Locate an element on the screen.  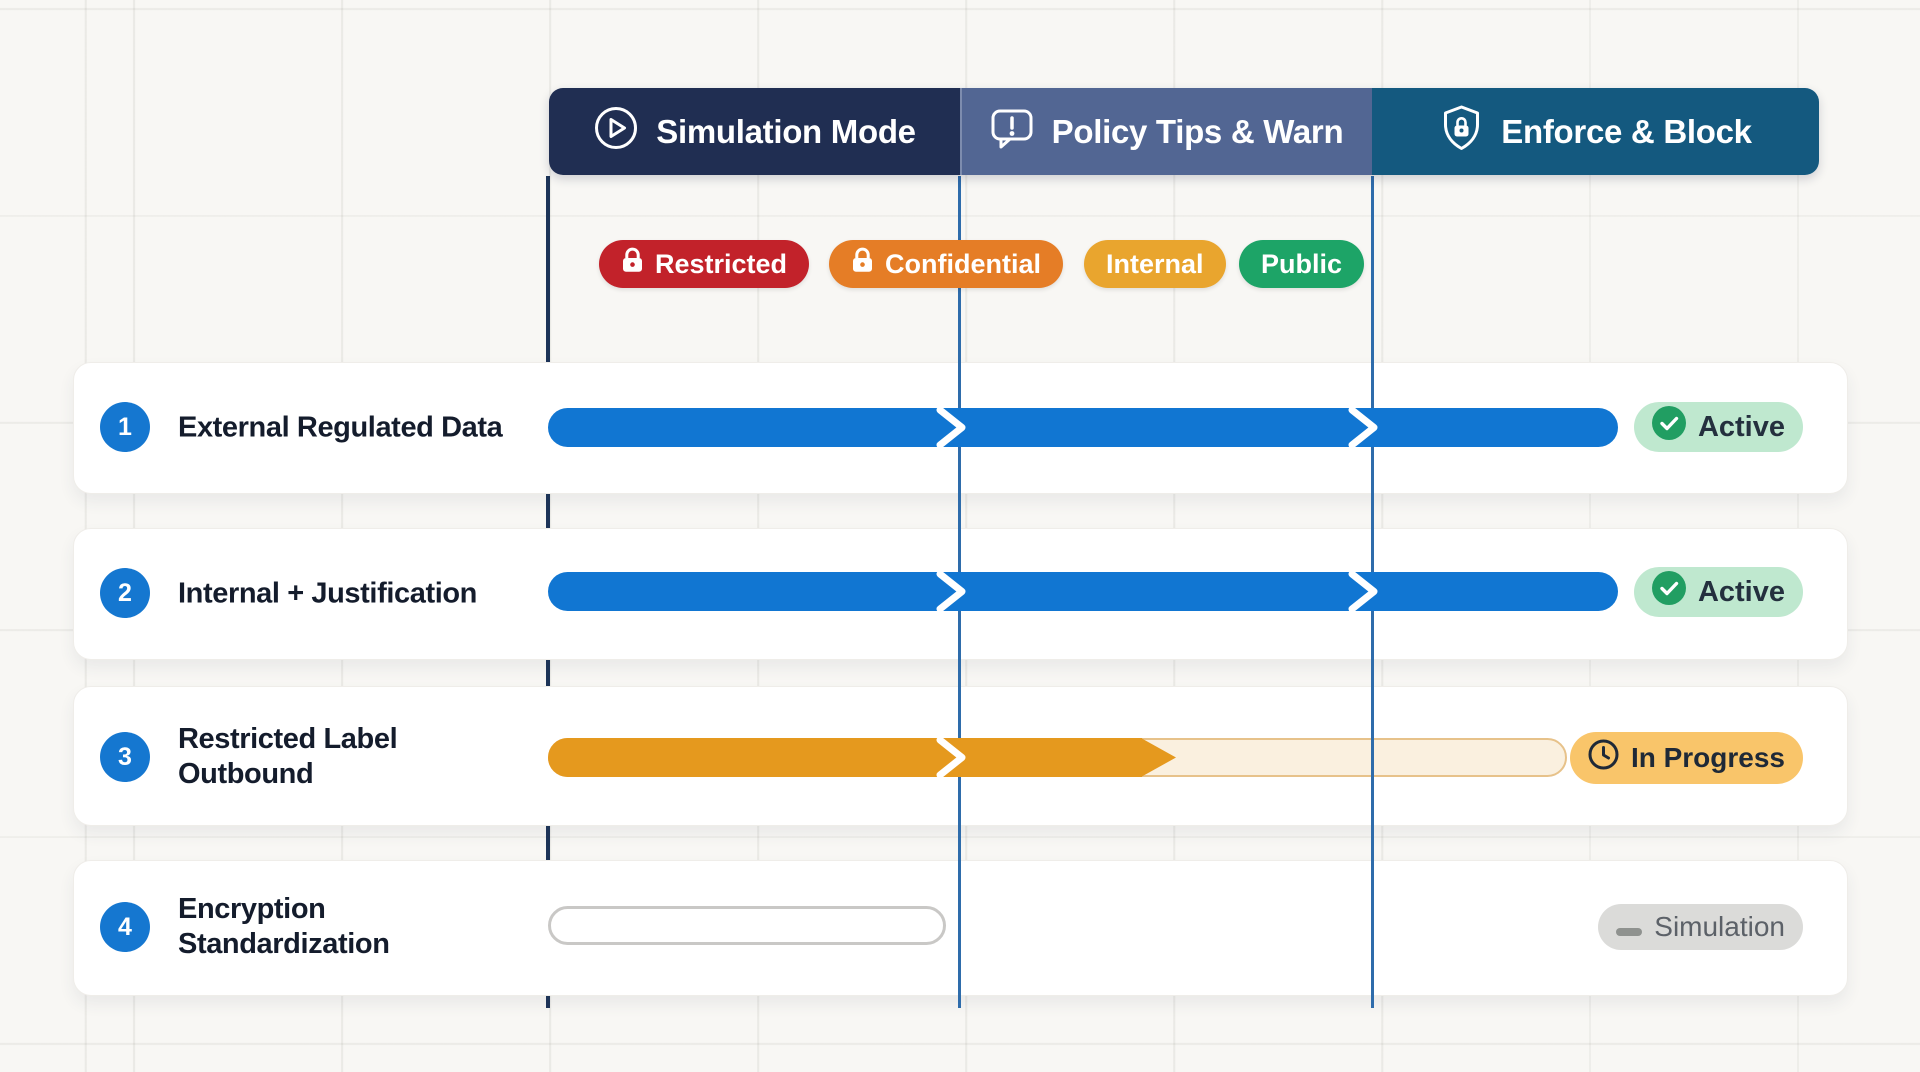
tab-label: Enforce & Block is located at coordinates (1626, 131).